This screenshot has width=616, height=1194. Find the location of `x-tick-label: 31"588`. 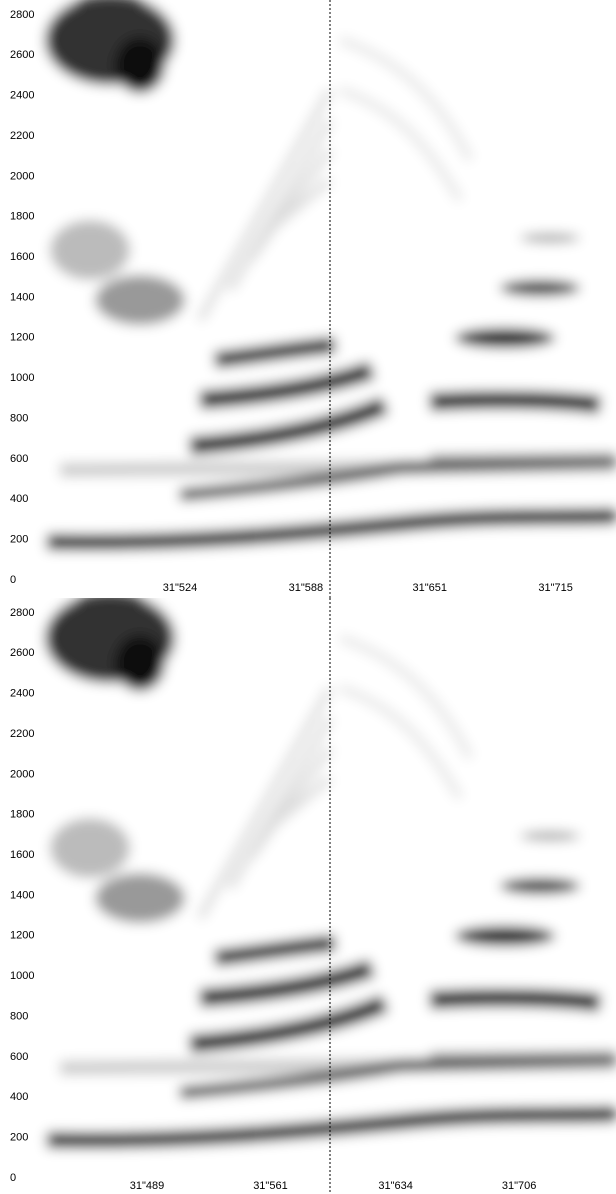

x-tick-label: 31"588 is located at coordinates (306, 588).